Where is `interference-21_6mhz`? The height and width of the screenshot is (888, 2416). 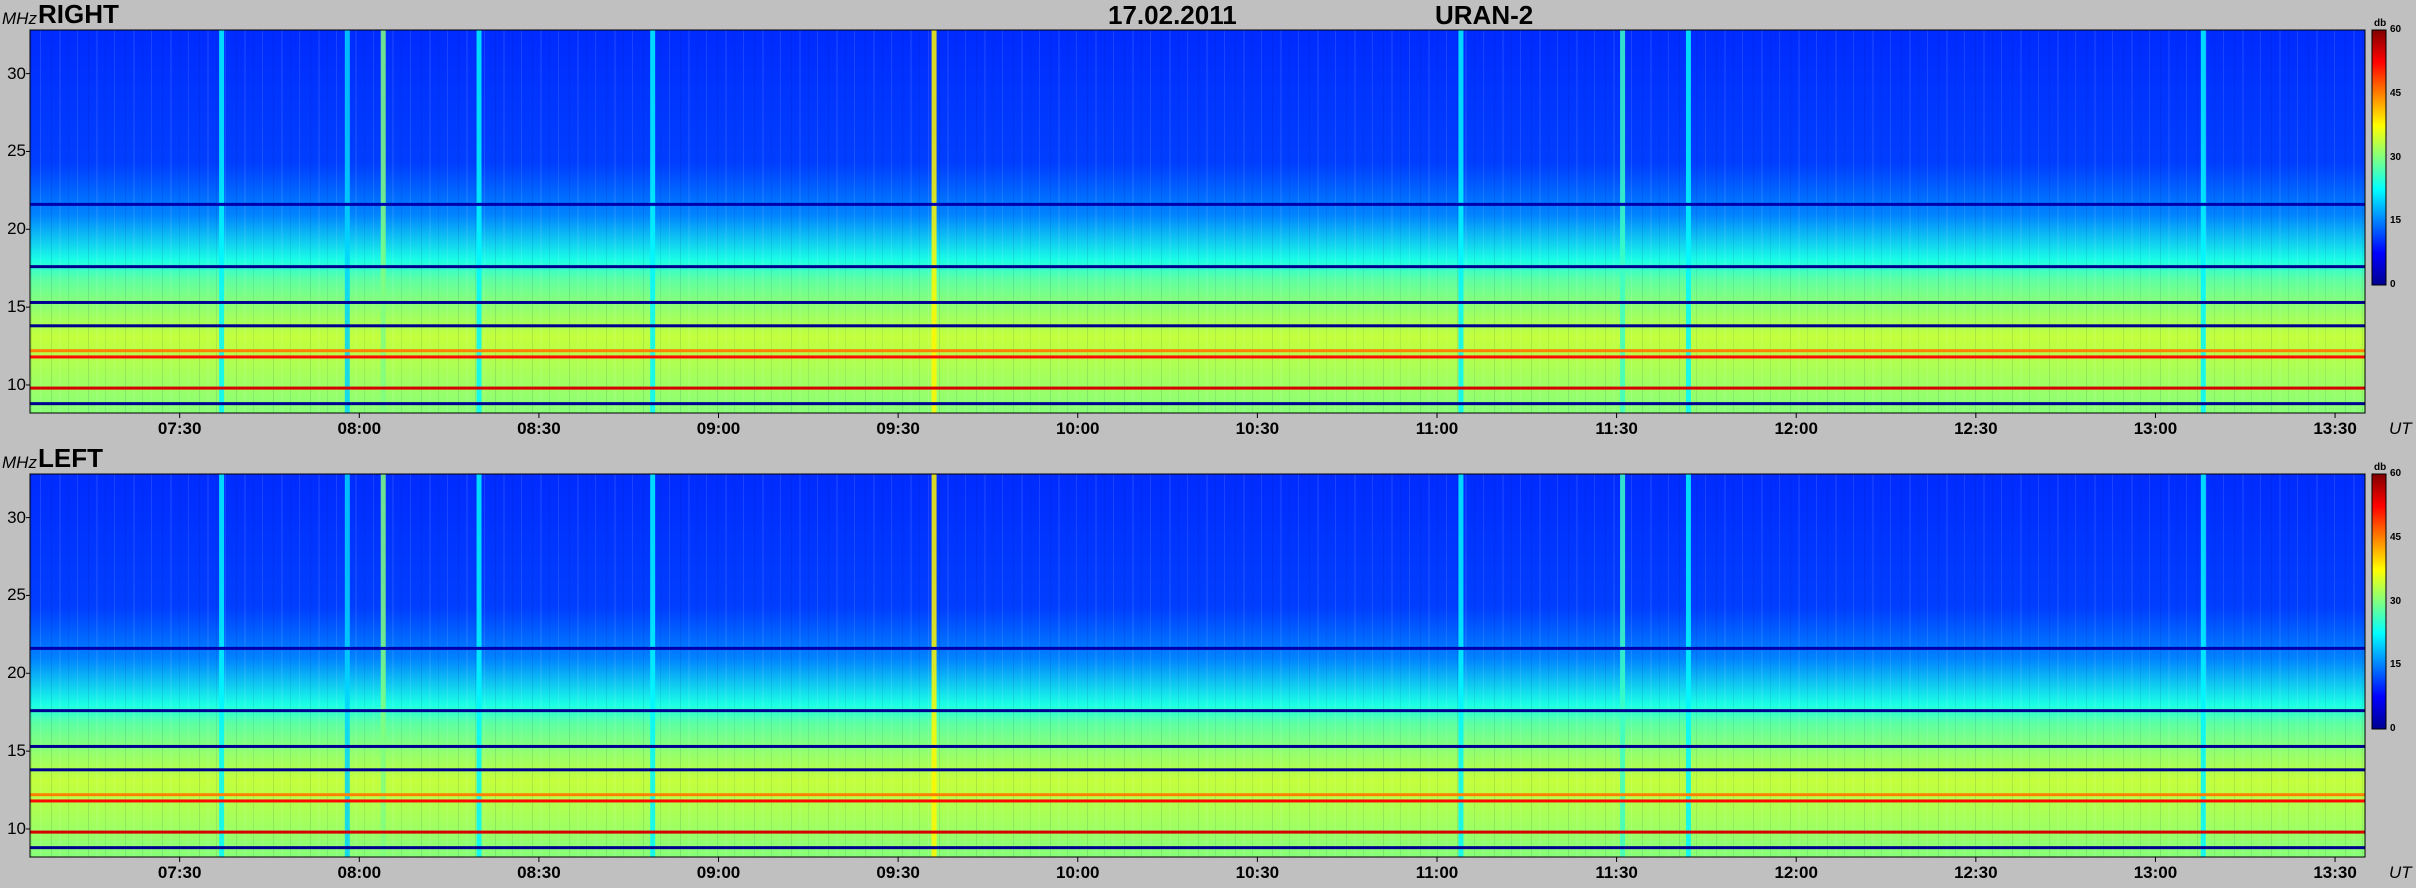 interference-21_6mhz is located at coordinates (1197, 204).